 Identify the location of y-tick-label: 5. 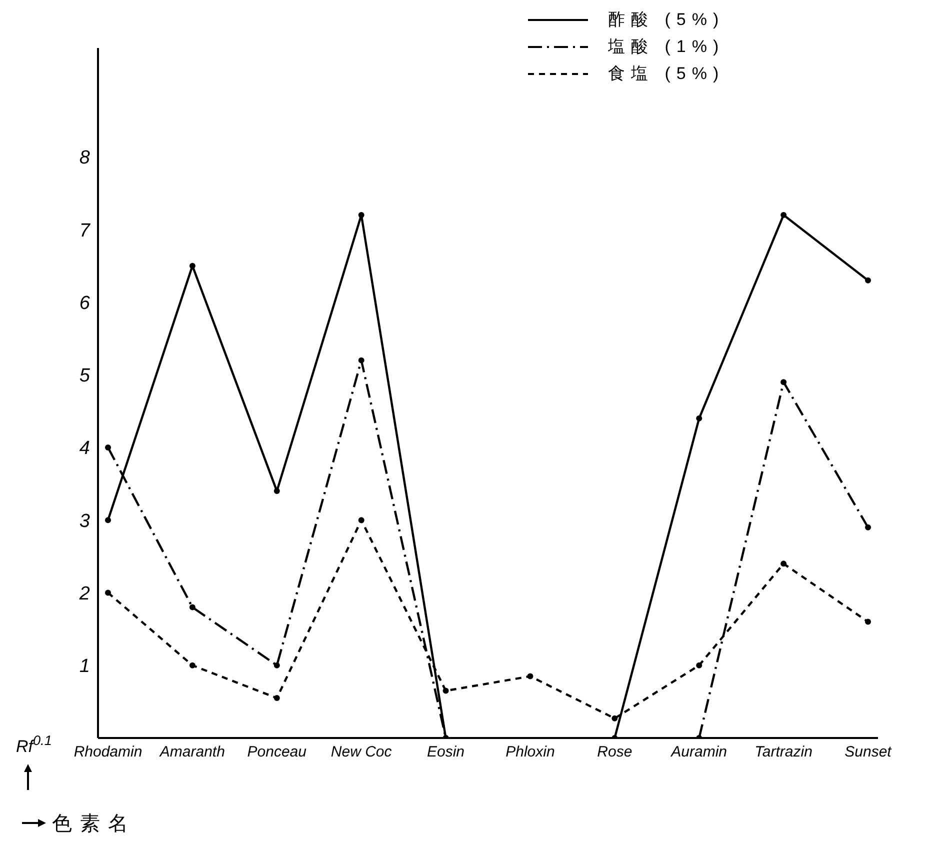
(84, 376).